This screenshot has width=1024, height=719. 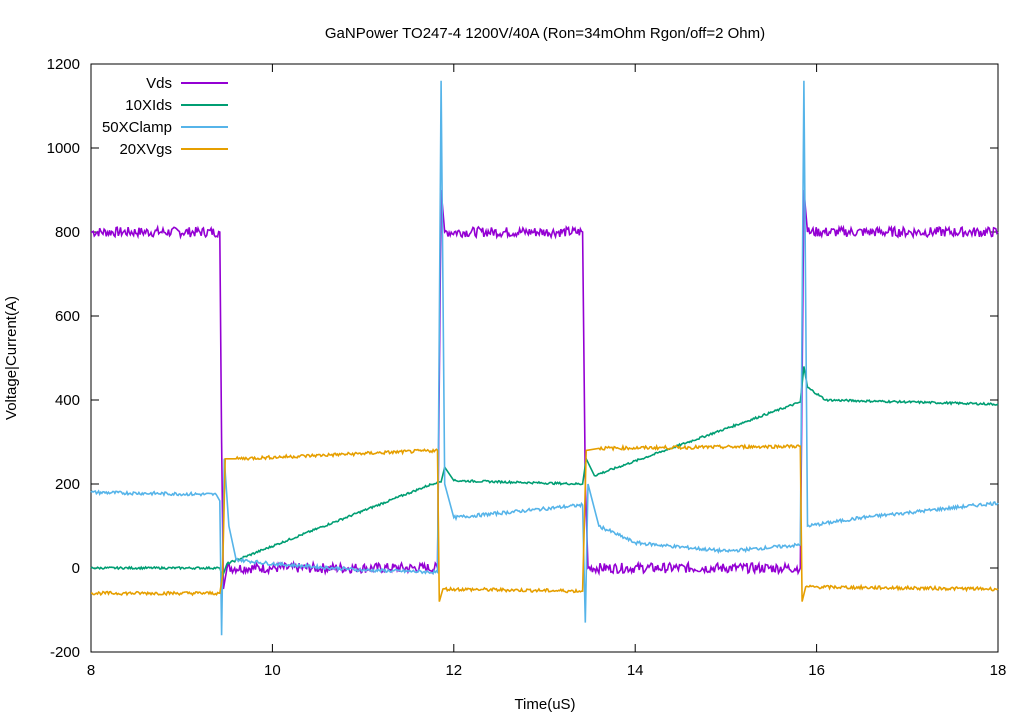 I want to click on legend-label: 10XIds, so click(x=148, y=105).